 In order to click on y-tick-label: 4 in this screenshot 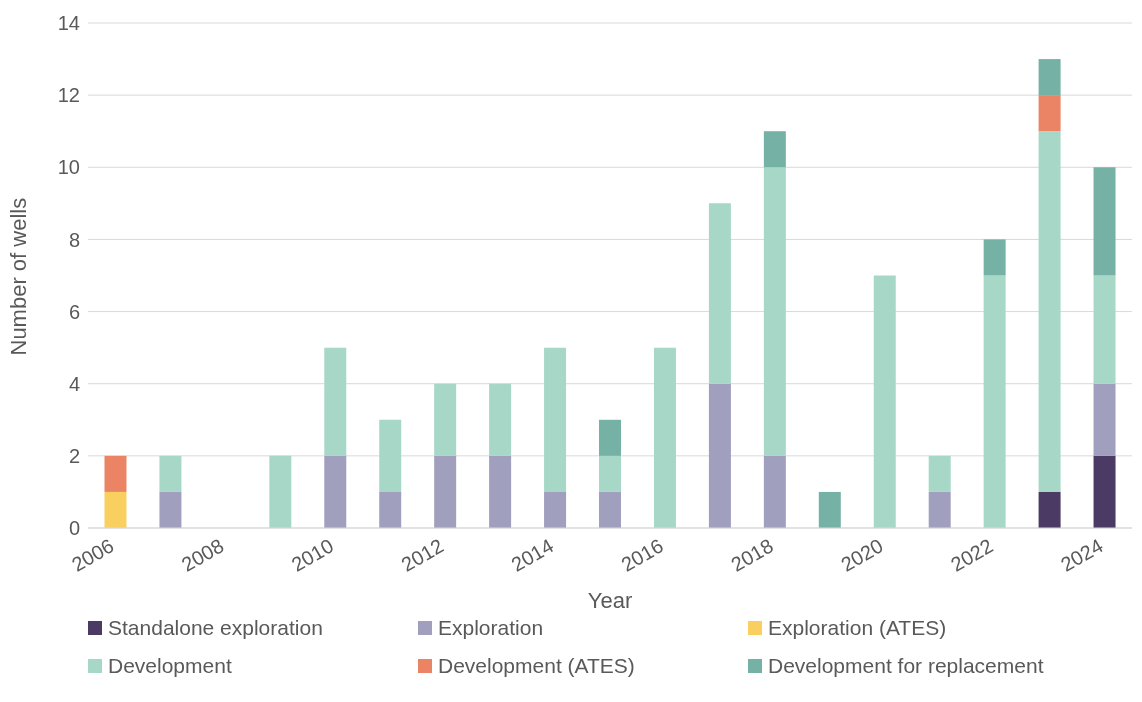, I will do `click(74, 383)`.